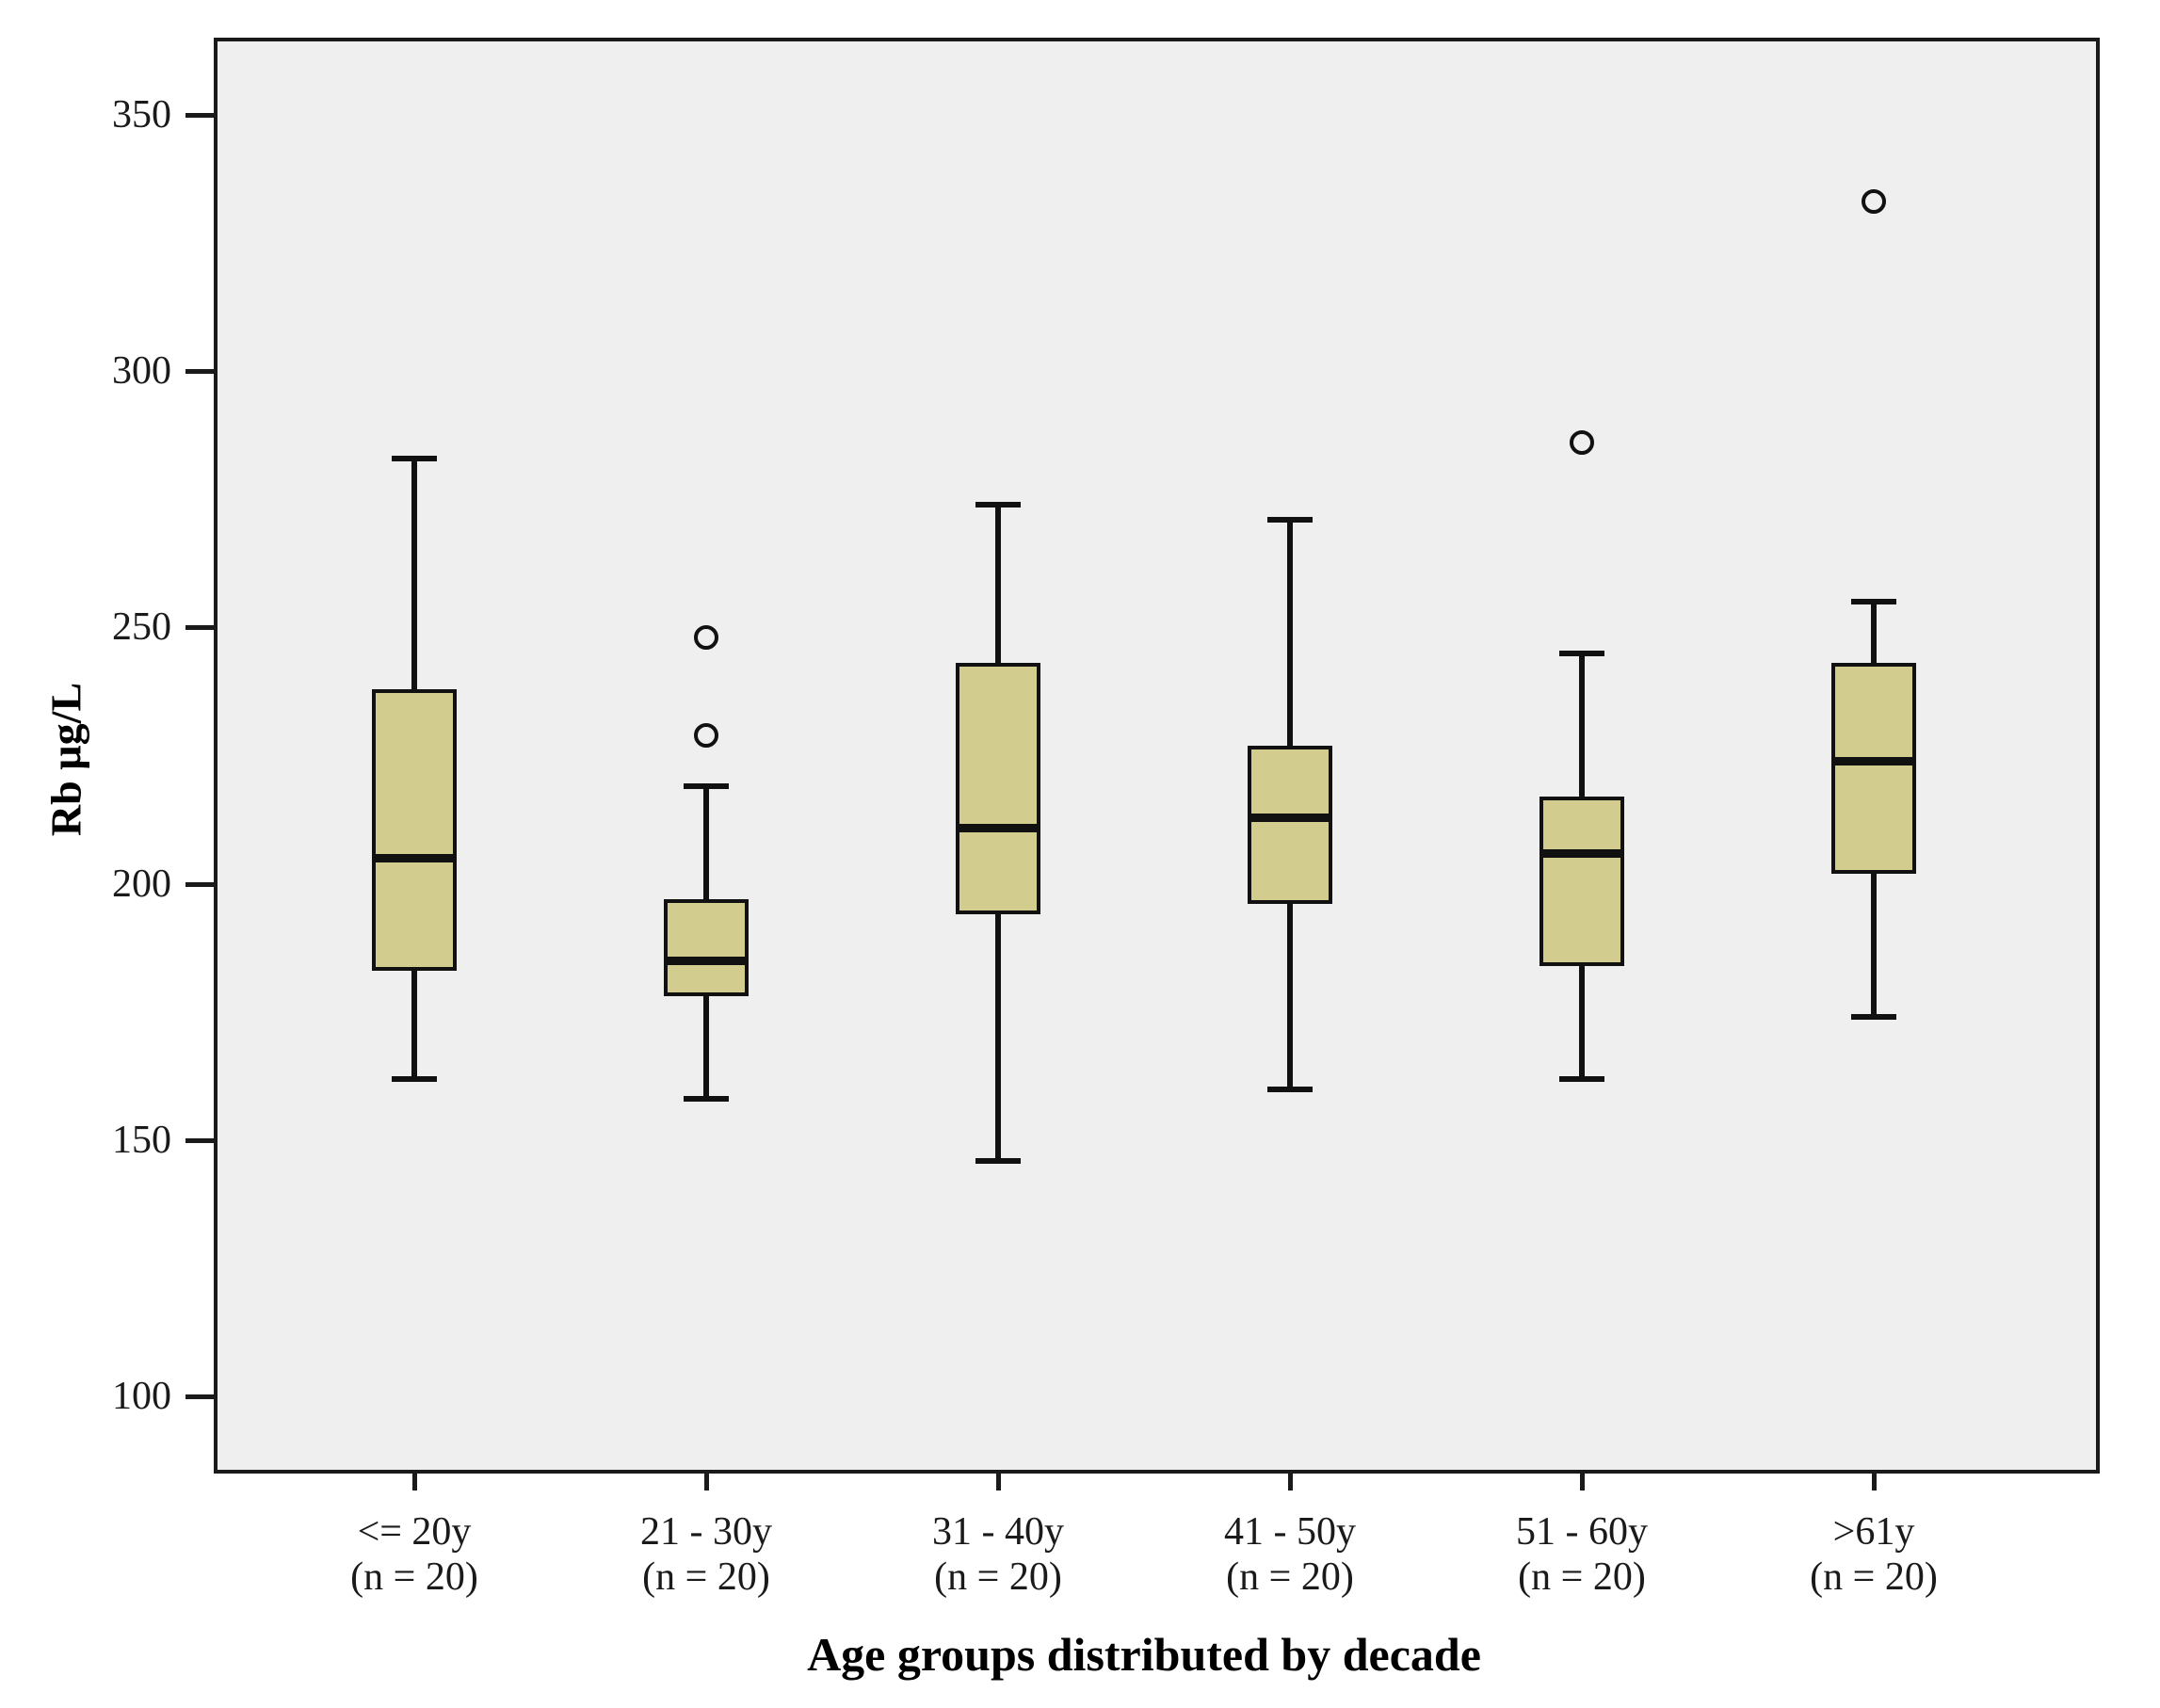  Describe the element at coordinates (706, 1532) in the screenshot. I see `x-category-range: 21 - 30y` at that location.